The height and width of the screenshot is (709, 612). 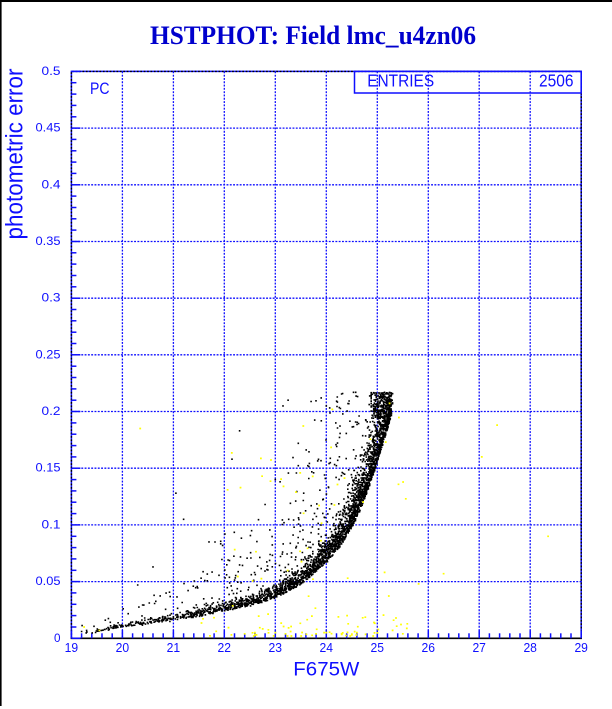 I want to click on svg-text: 26, so click(x=429, y=648).